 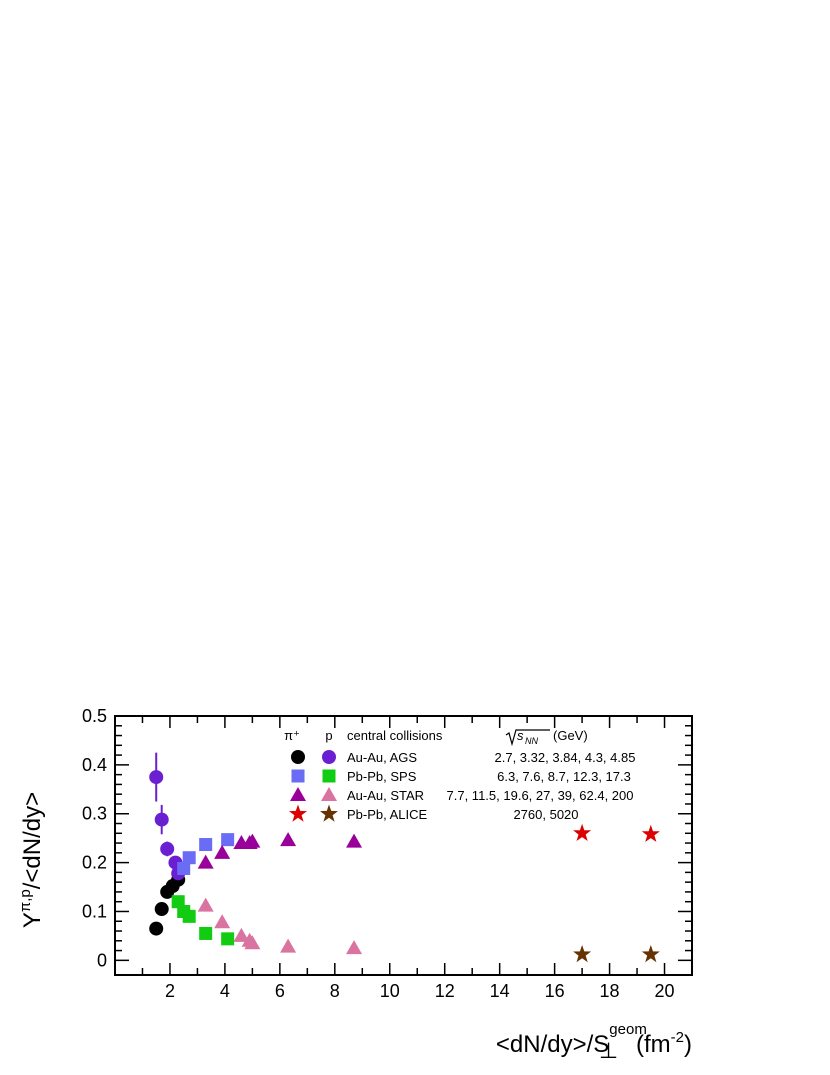 I want to click on energy-symbol: s, so click(x=520, y=735).